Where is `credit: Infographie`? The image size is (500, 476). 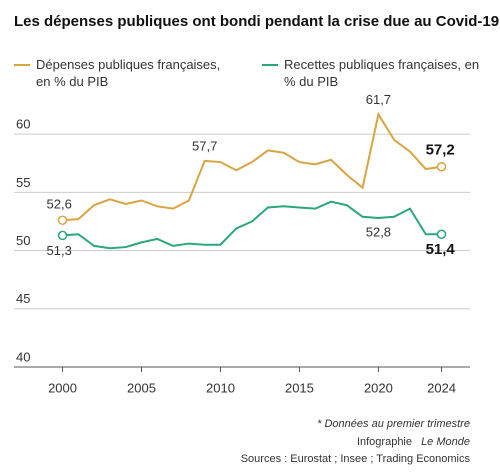
credit: Infographie is located at coordinates (384, 442).